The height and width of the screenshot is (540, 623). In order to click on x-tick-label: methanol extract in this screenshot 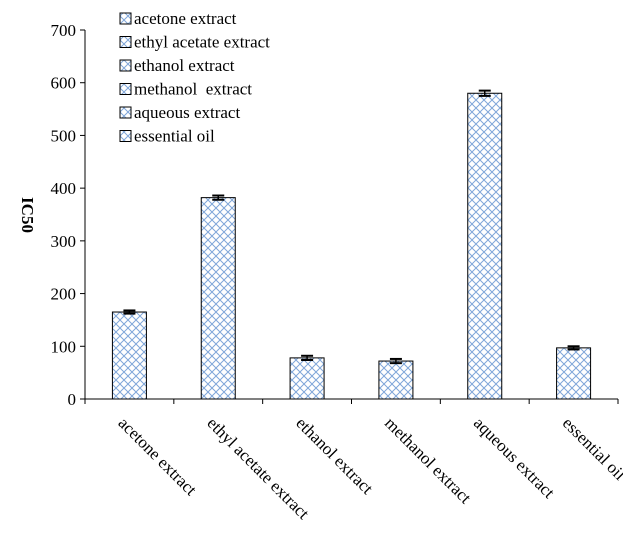, I will do `click(428, 460)`.